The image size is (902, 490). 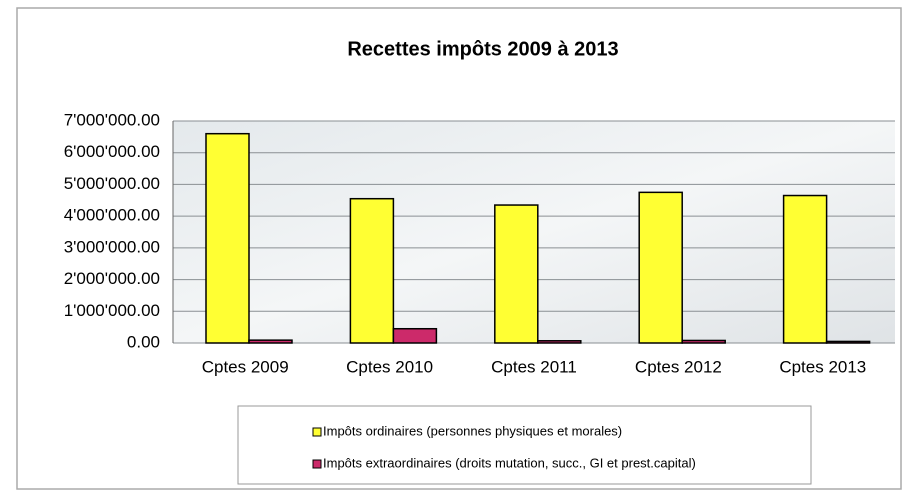 I want to click on y-tick-label: 5'000'000.00, so click(x=112, y=183).